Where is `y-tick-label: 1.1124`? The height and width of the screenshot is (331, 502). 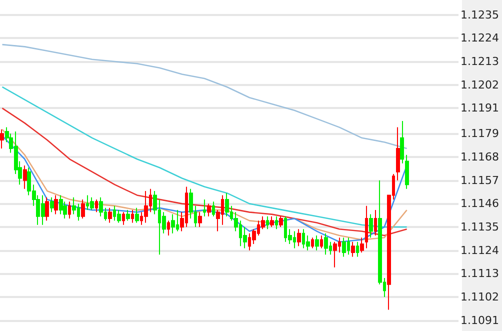
y-tick-label: 1.1124 is located at coordinates (480, 250).